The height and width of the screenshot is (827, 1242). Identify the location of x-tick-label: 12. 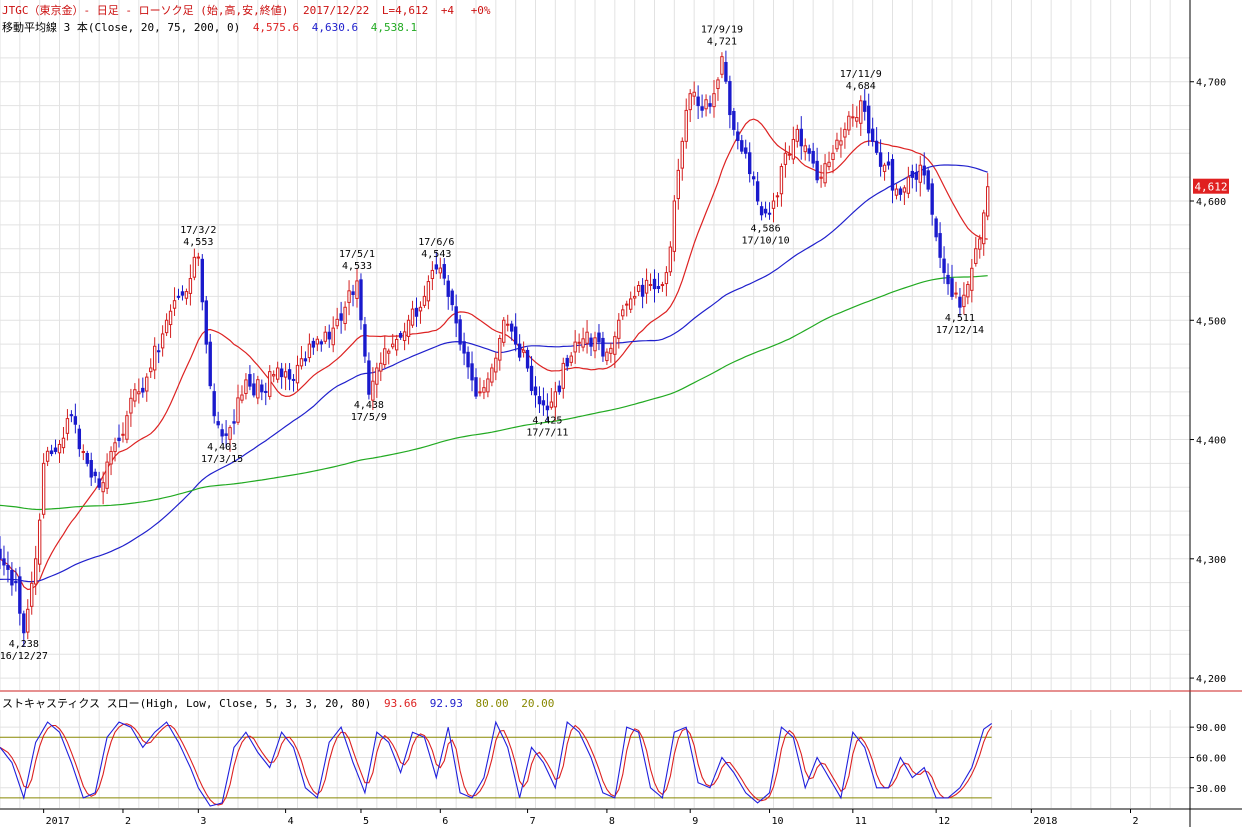
(944, 821).